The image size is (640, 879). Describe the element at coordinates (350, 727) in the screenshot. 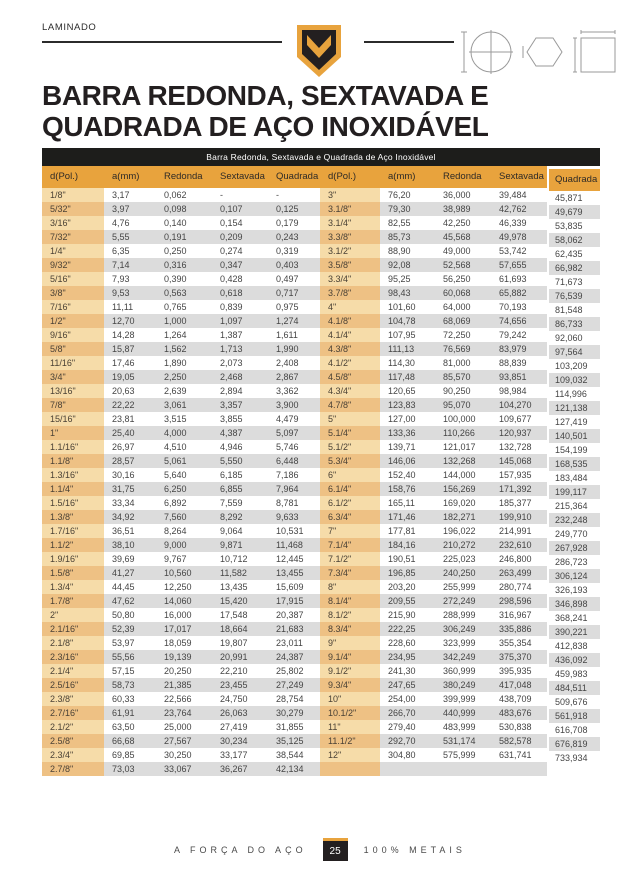

I see `size-cell: 11"` at that location.